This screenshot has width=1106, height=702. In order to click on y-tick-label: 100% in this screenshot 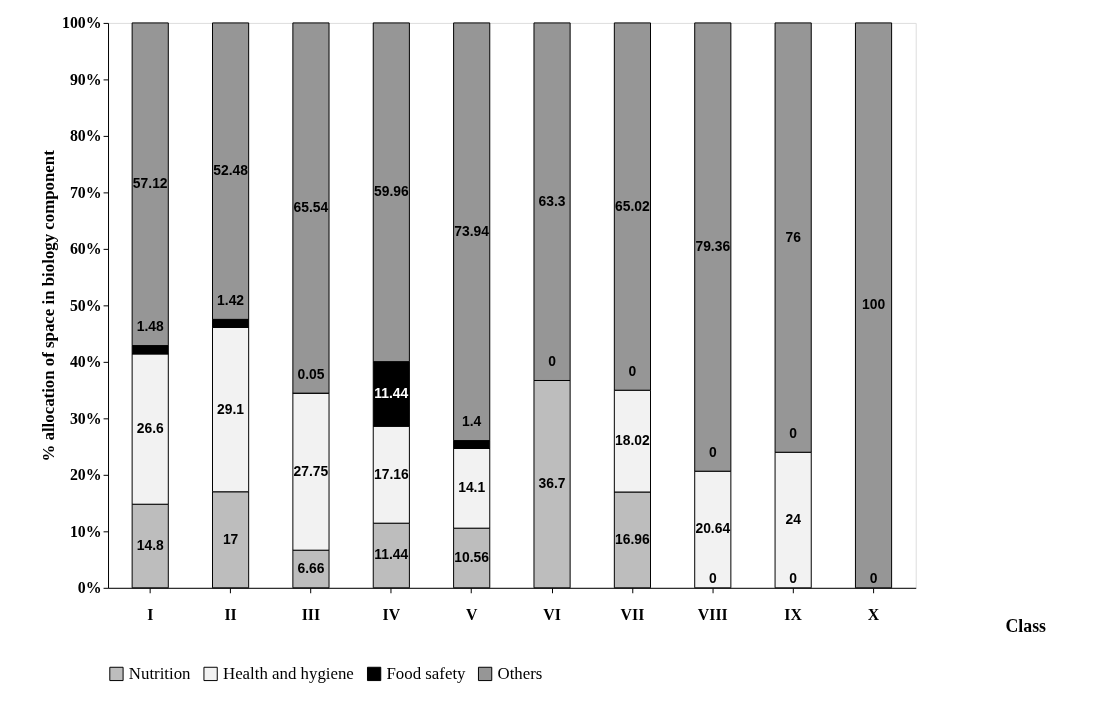, I will do `click(81, 23)`.